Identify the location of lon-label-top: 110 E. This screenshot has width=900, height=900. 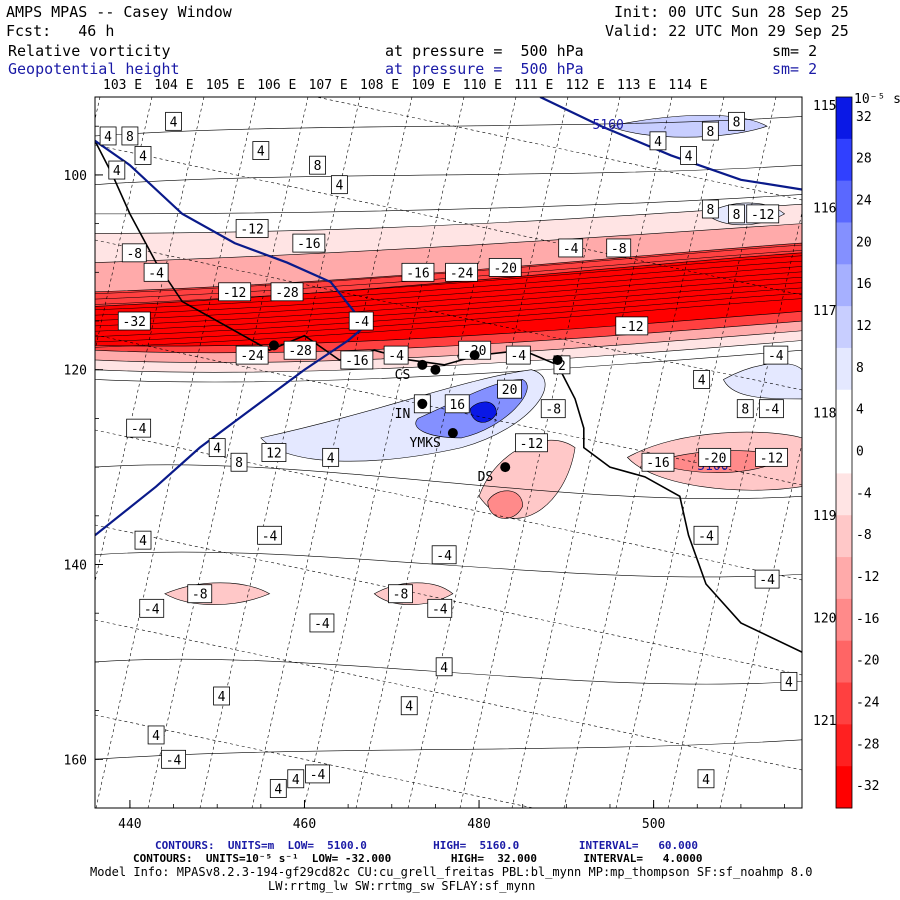
(482, 85).